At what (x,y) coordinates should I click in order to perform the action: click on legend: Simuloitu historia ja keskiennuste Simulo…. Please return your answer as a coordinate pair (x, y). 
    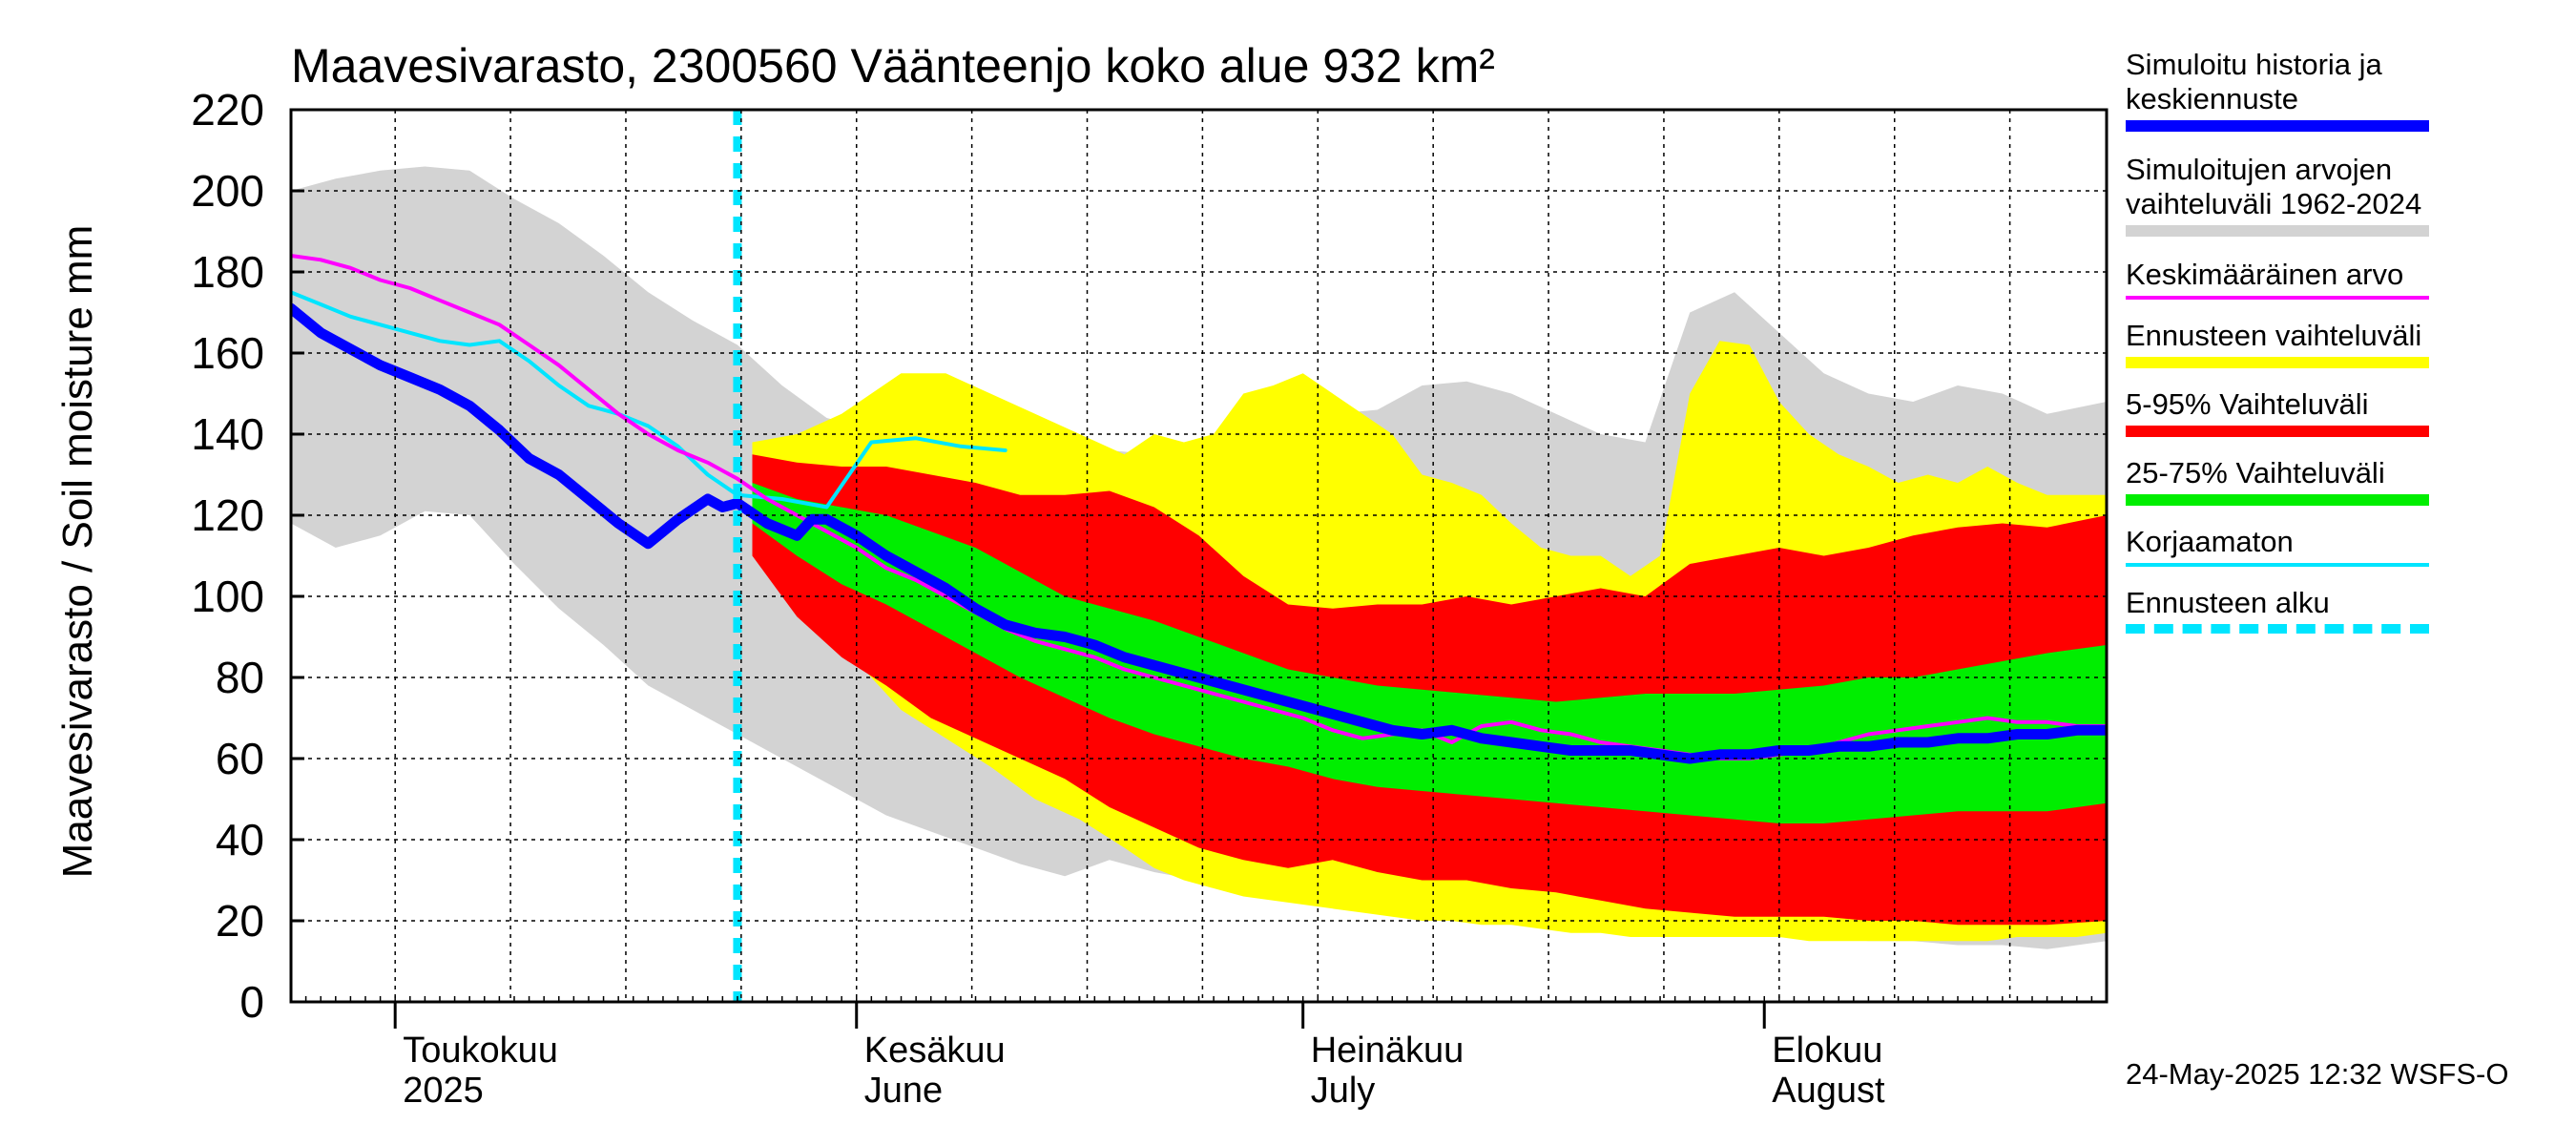
    Looking at the image, I should click on (2350, 350).